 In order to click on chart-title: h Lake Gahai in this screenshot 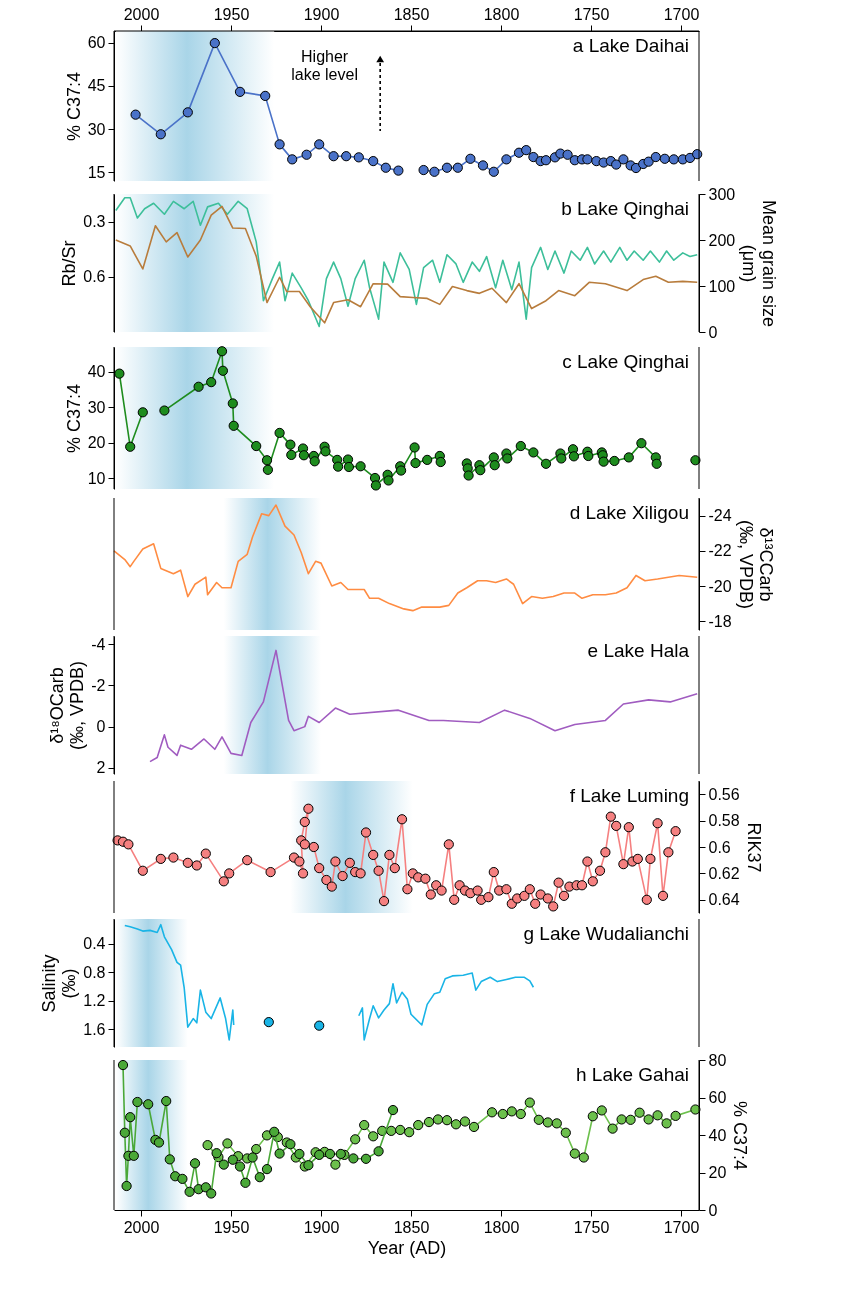, I will do `click(632, 1074)`.